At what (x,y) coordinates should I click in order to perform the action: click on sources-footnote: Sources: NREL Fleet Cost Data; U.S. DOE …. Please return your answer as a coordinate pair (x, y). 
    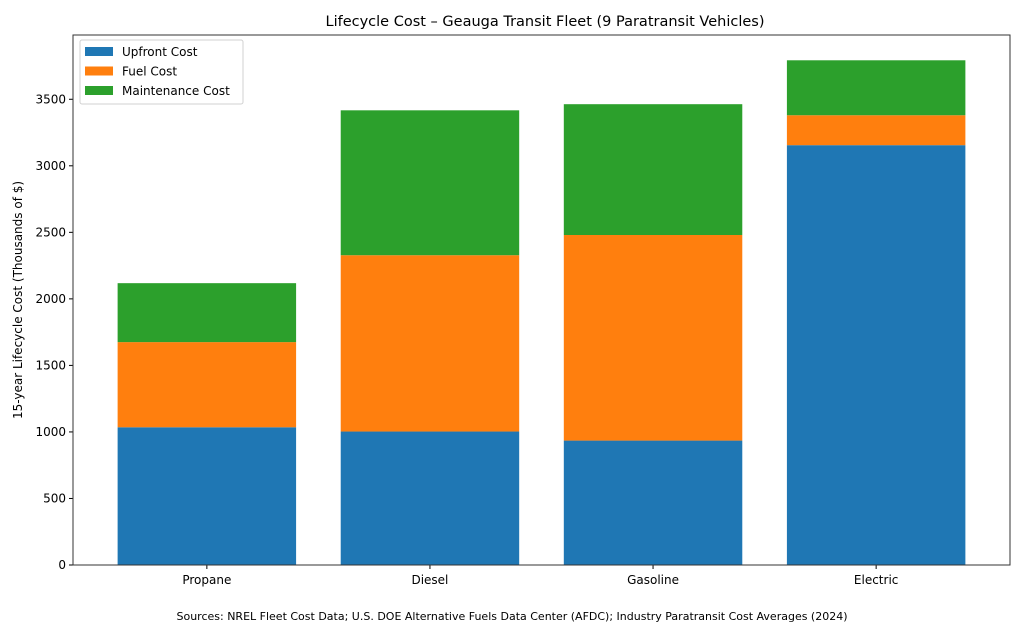
    Looking at the image, I should click on (511, 616).